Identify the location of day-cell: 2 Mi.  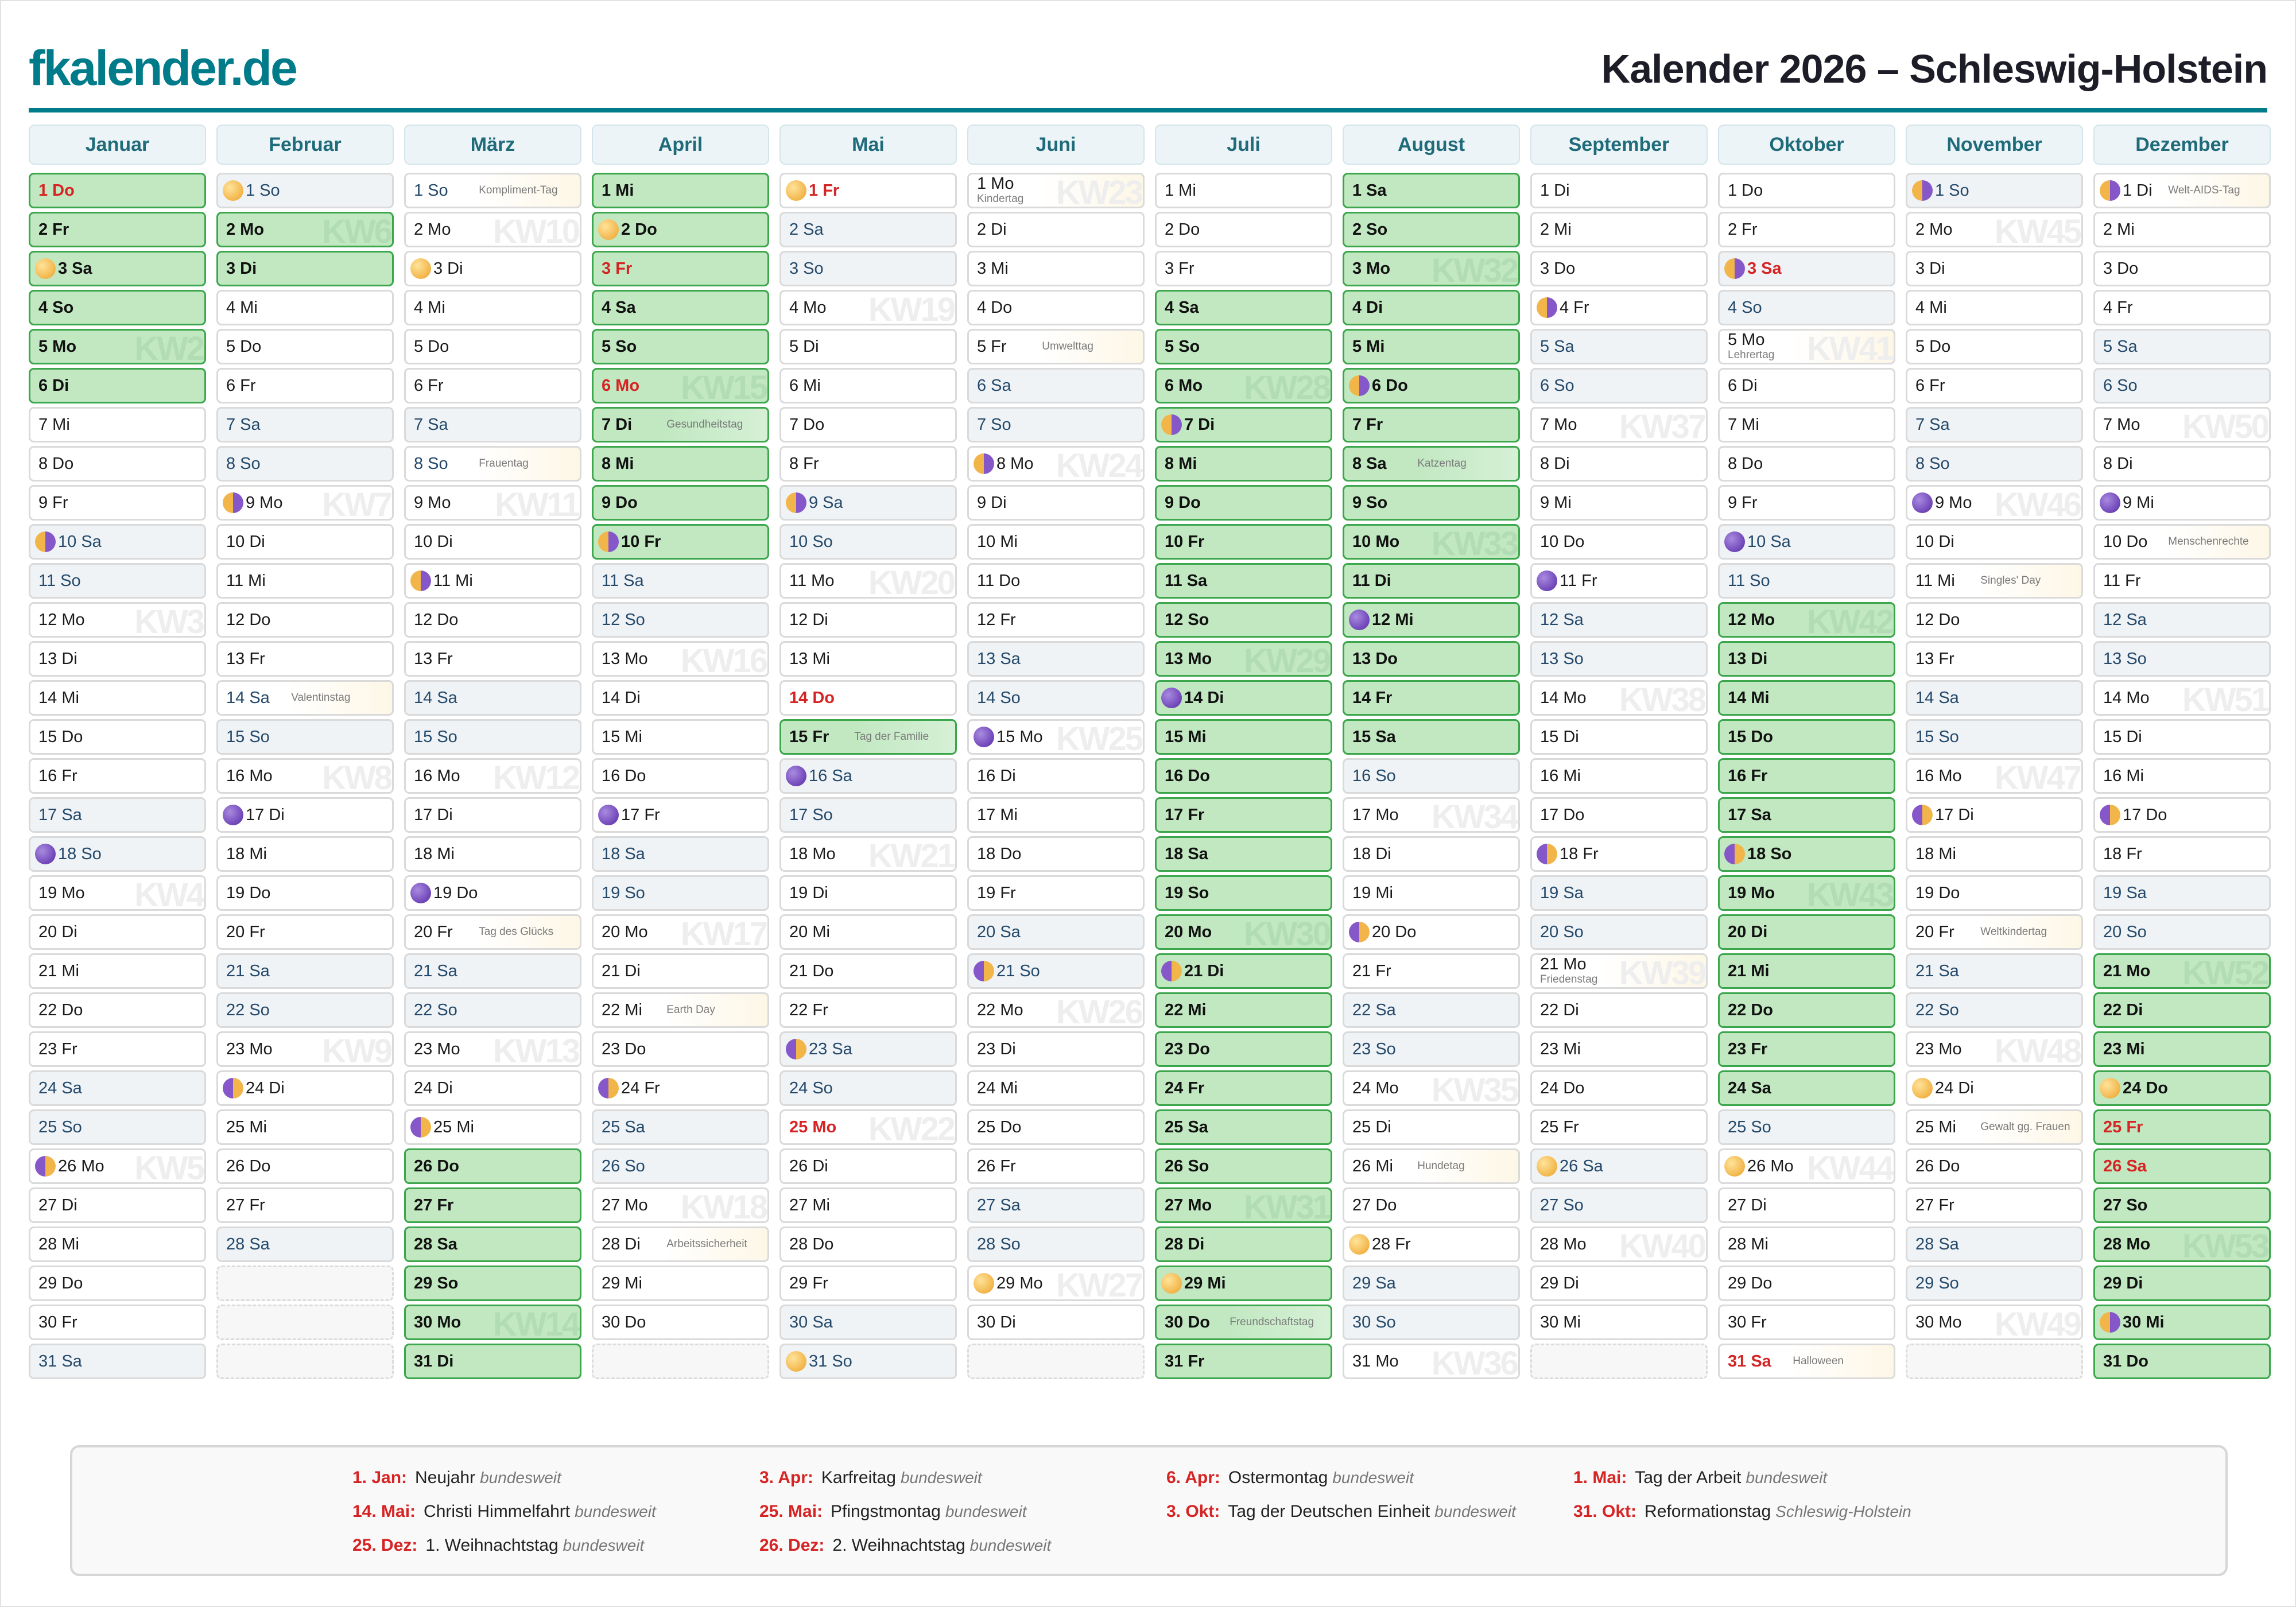
(2182, 229).